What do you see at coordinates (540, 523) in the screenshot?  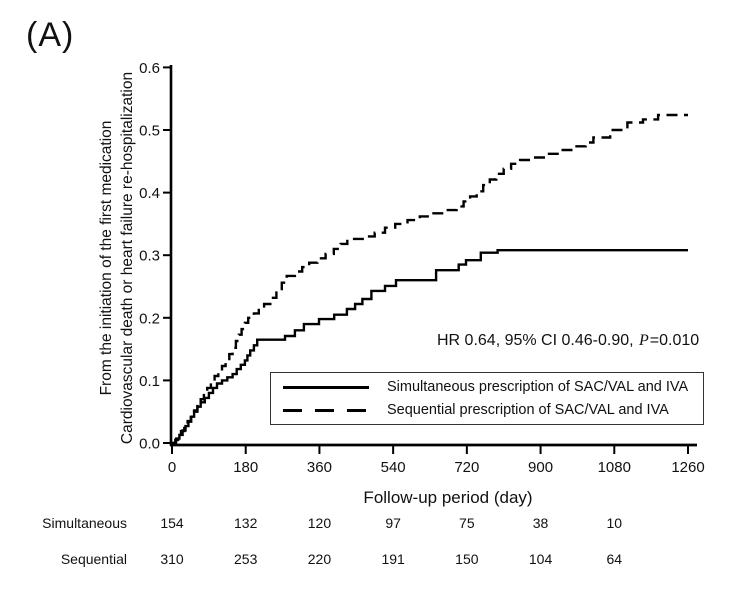 I see `risk-count: 38` at bounding box center [540, 523].